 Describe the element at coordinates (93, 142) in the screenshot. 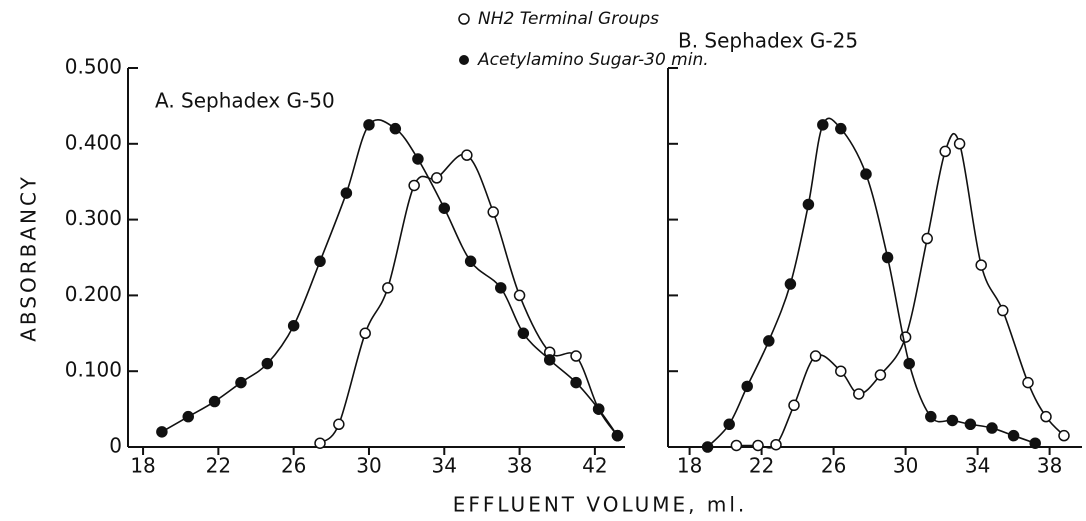

I see `y-tick-label: 0.400` at that location.